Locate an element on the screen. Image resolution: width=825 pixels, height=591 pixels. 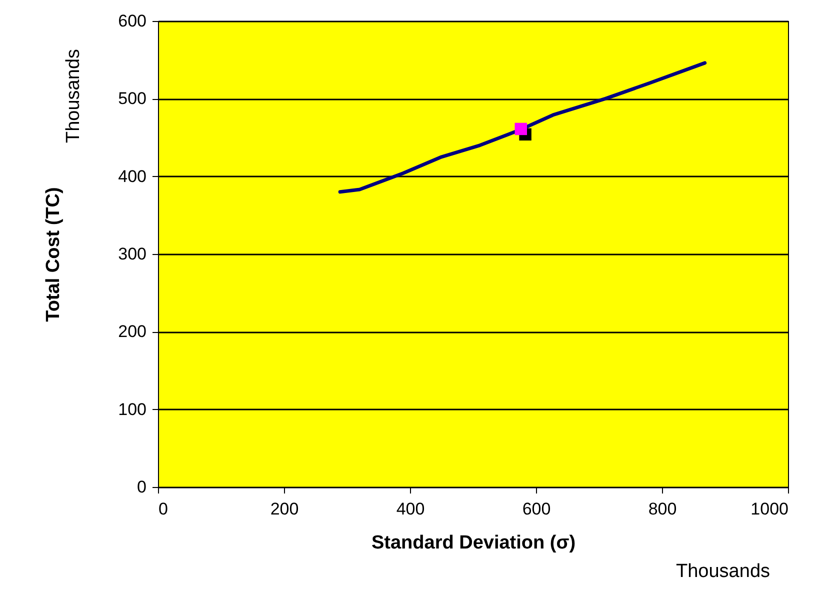
y-tick-label: 0 is located at coordinates (141, 487).